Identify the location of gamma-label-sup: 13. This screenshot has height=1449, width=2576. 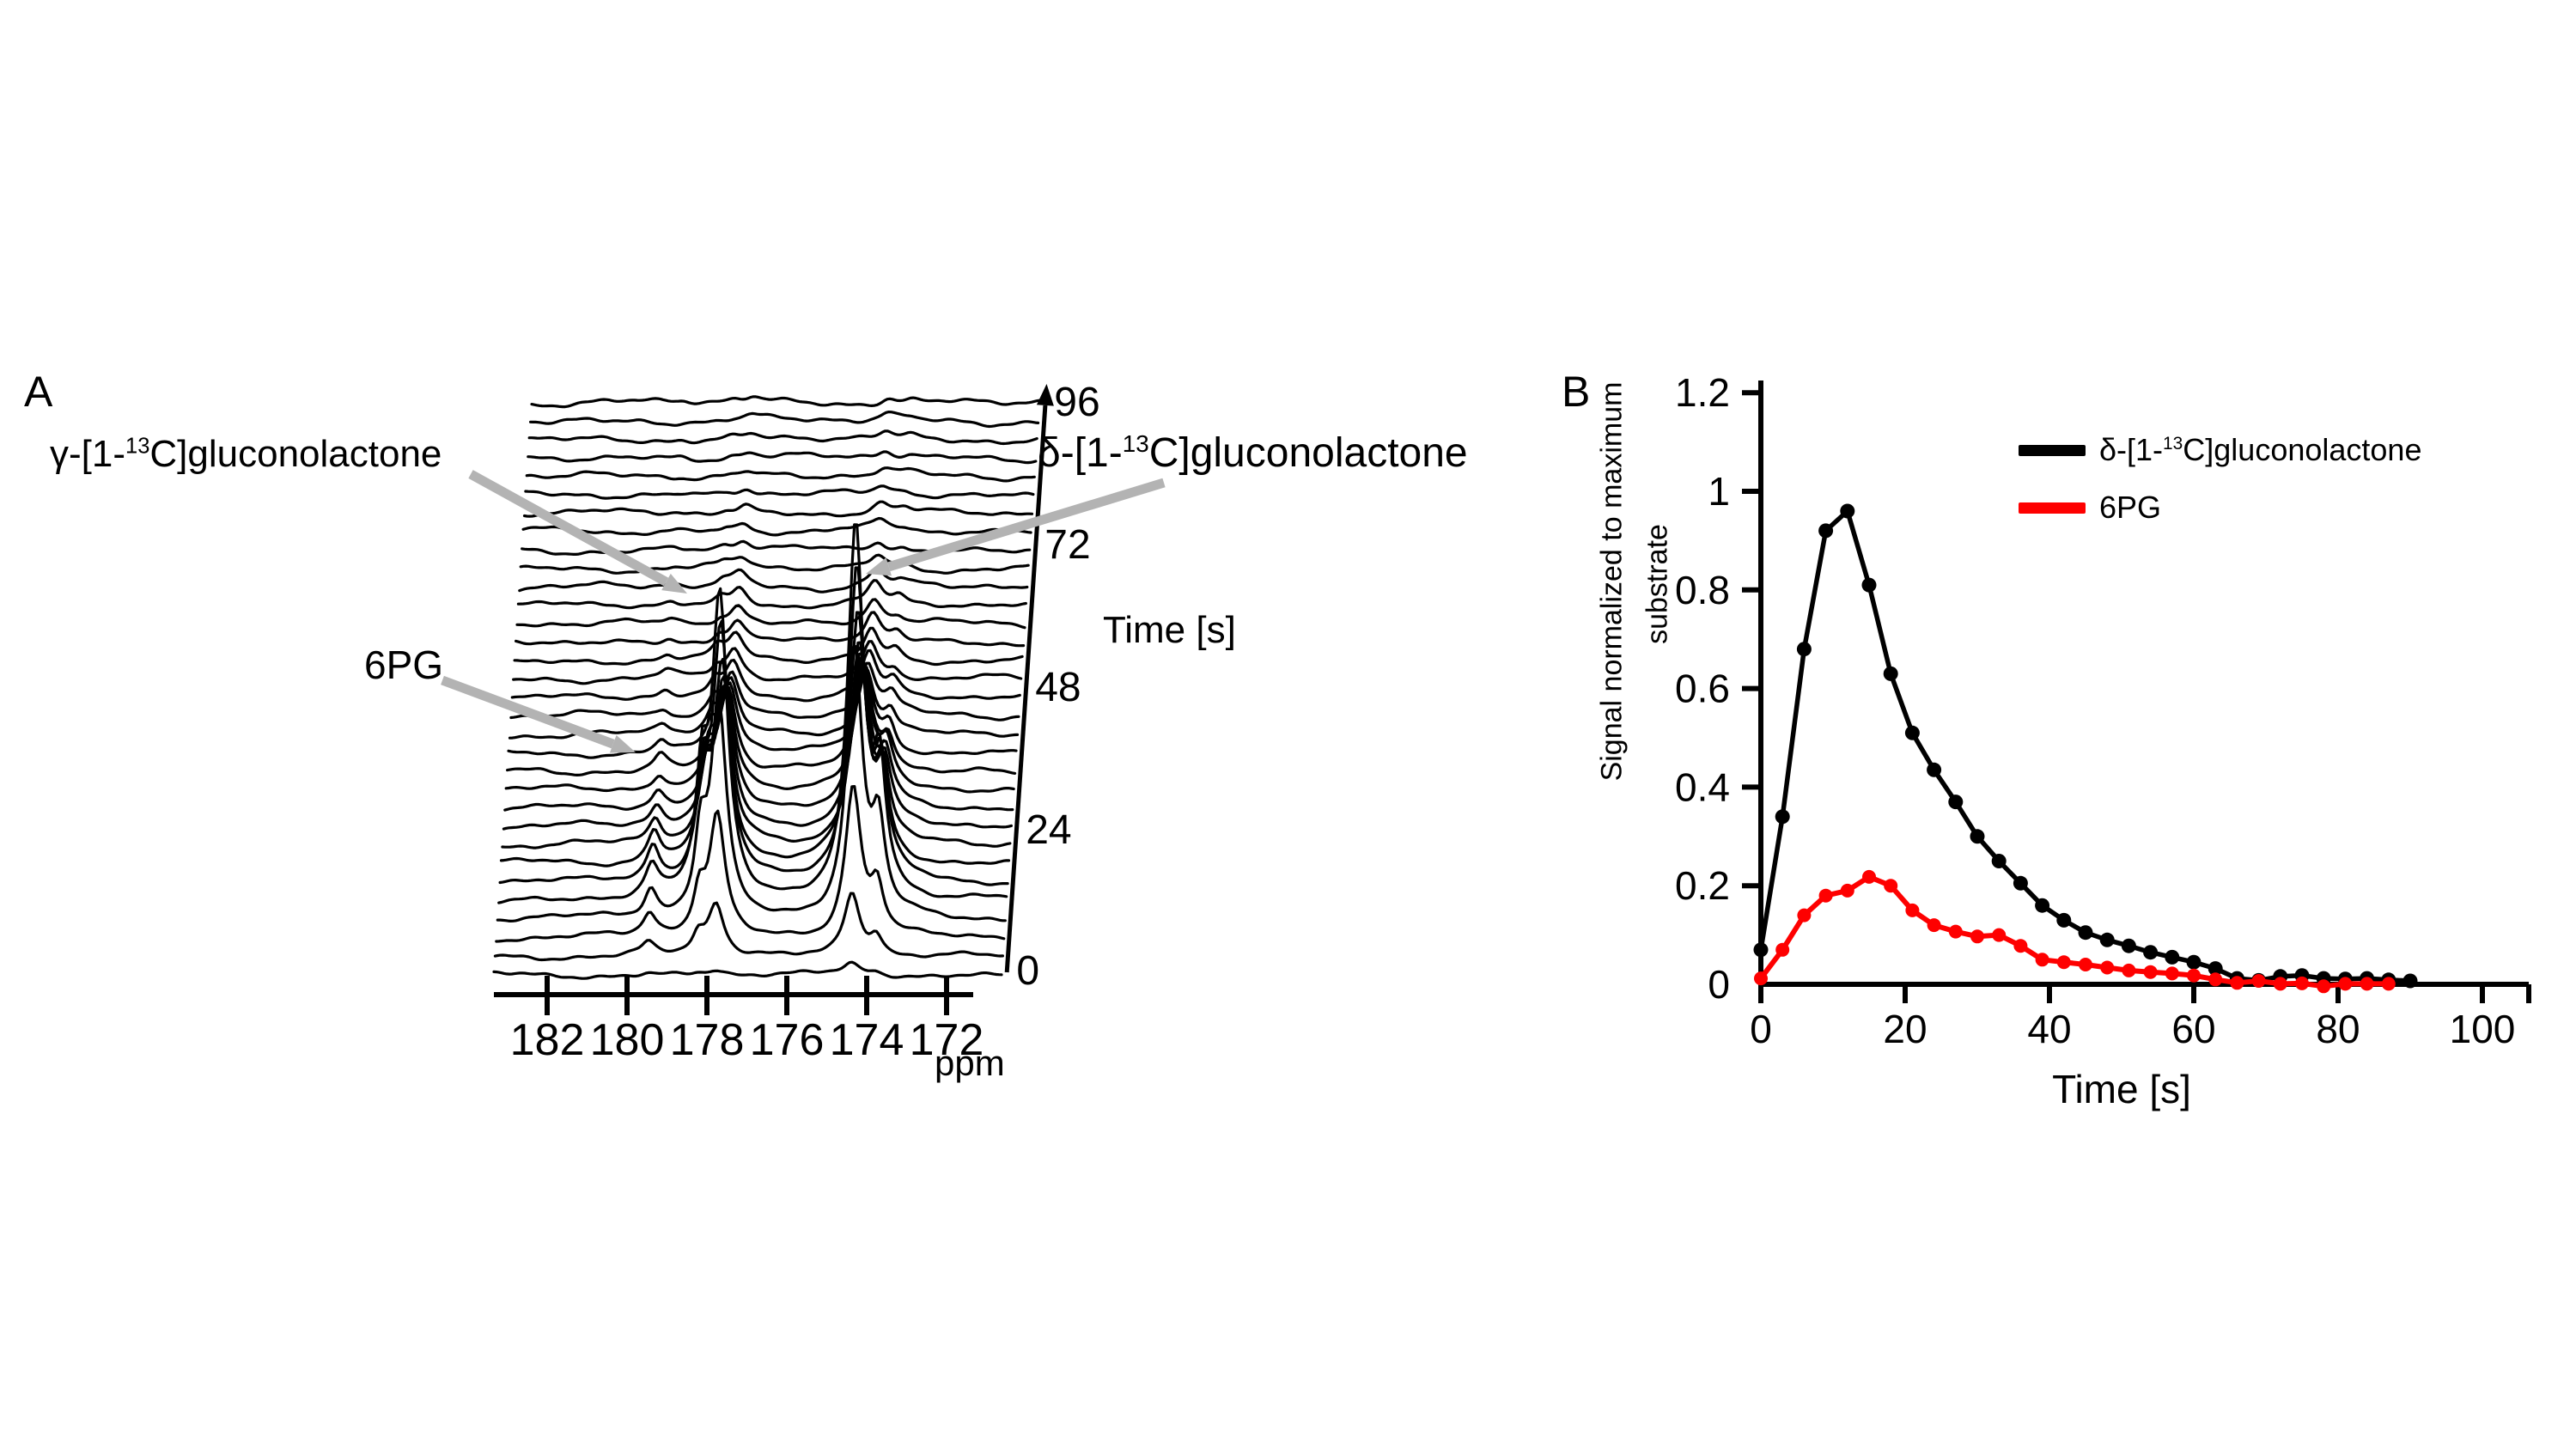
(137, 446).